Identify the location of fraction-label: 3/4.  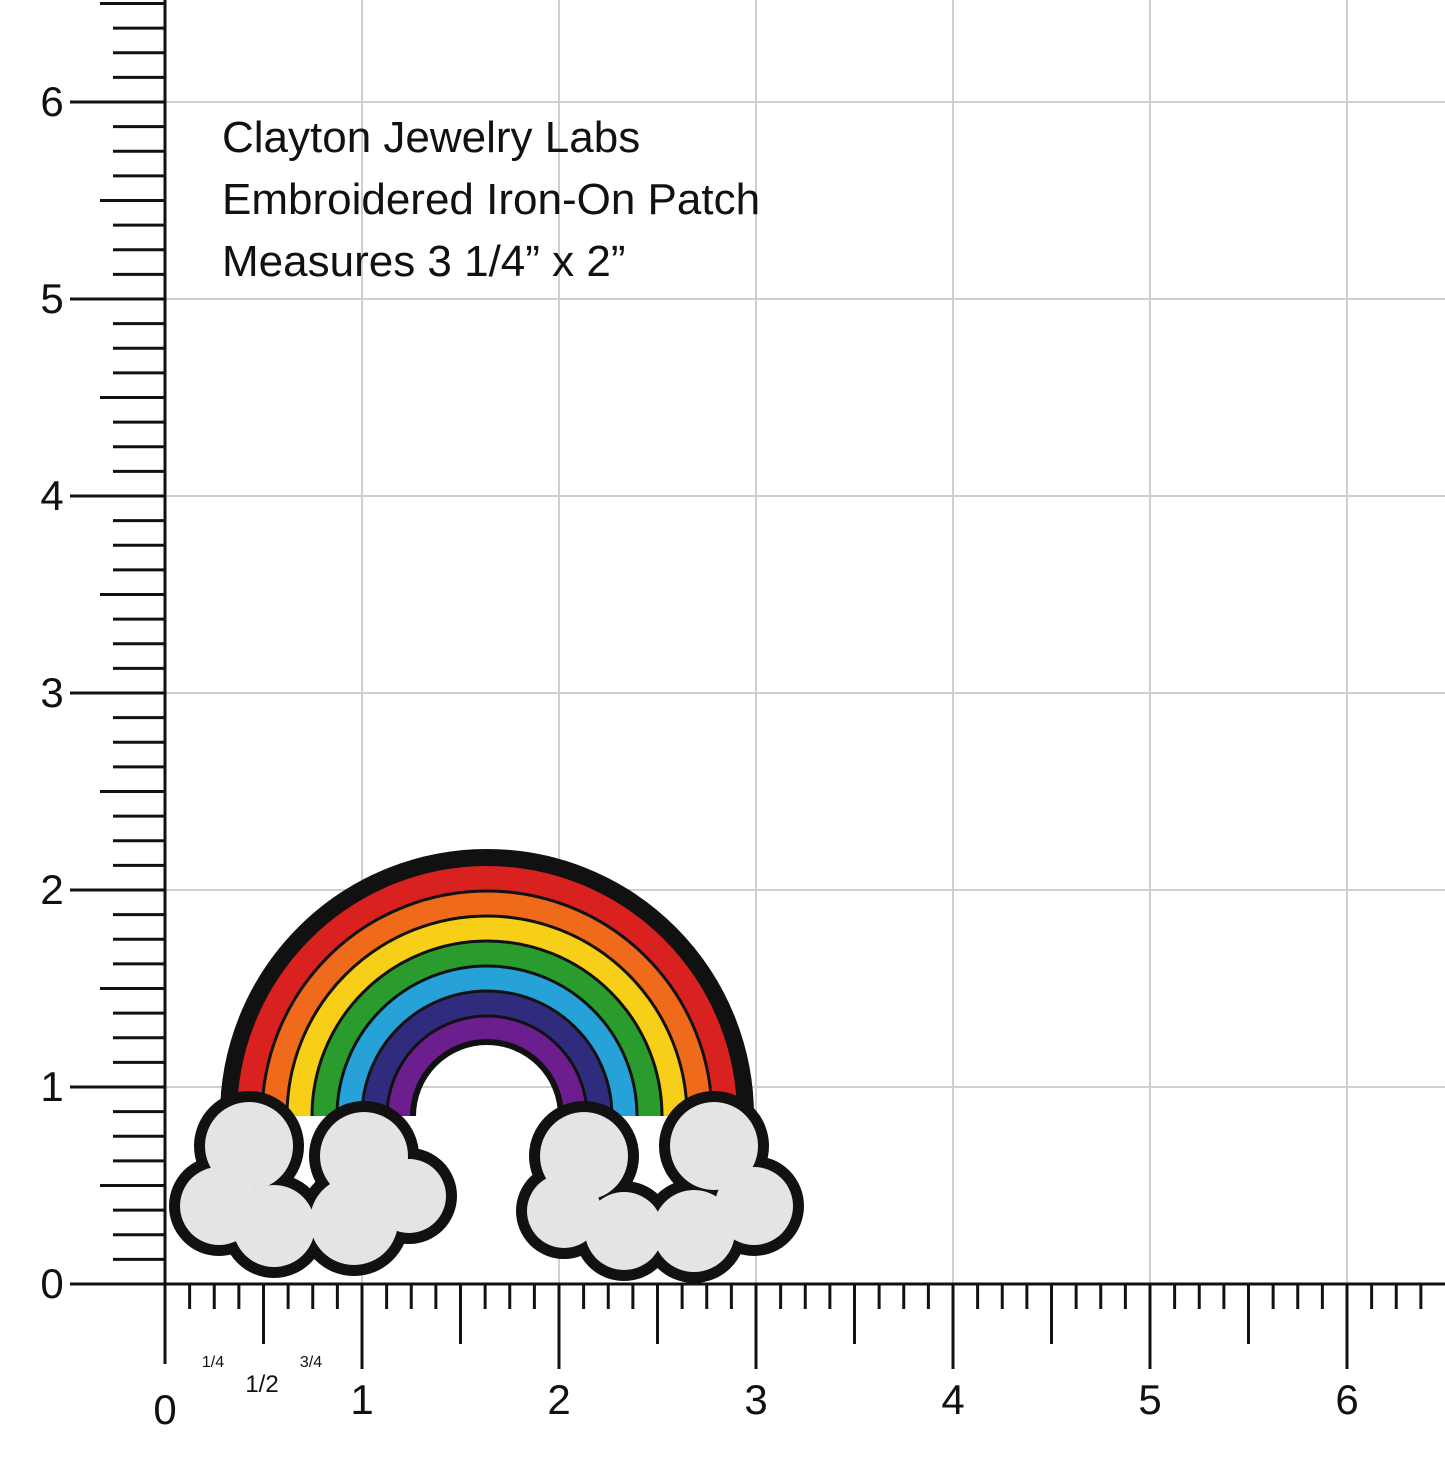
(311, 1362).